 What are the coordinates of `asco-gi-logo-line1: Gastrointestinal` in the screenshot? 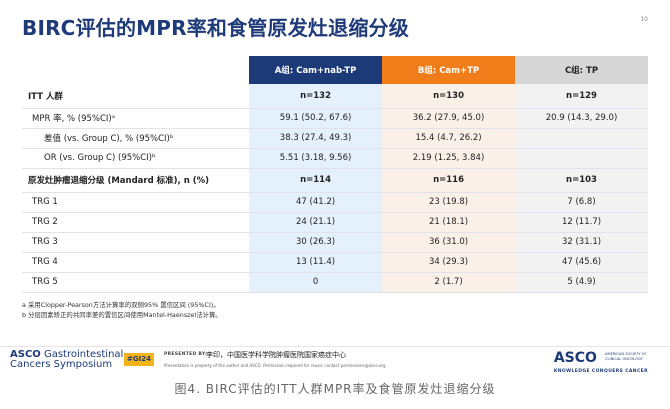 It's located at (82, 354).